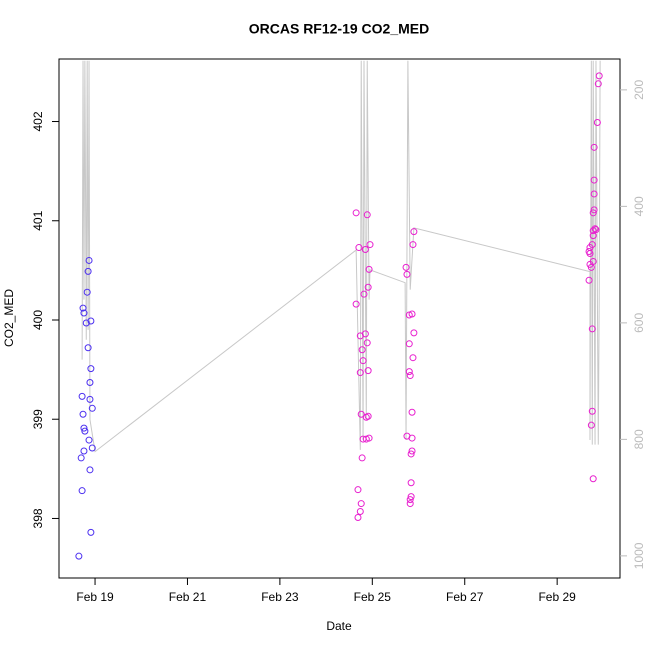 Image resolution: width=650 pixels, height=650 pixels. I want to click on y2-tick-label: 800, so click(639, 439).